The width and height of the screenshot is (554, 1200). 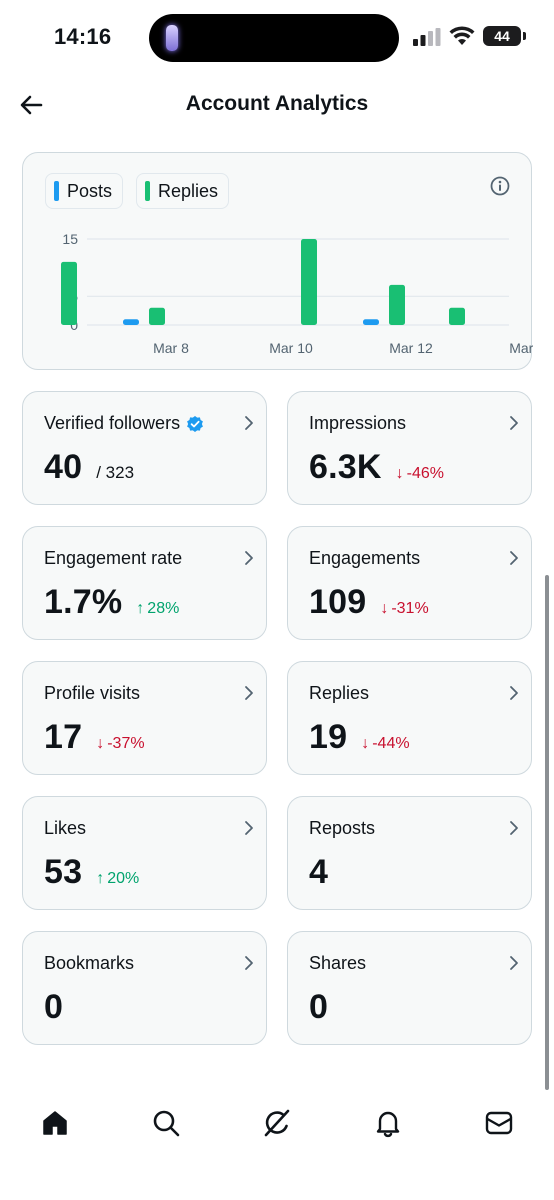 What do you see at coordinates (410, 608) in the screenshot?
I see `stat-change-value: -31%` at bounding box center [410, 608].